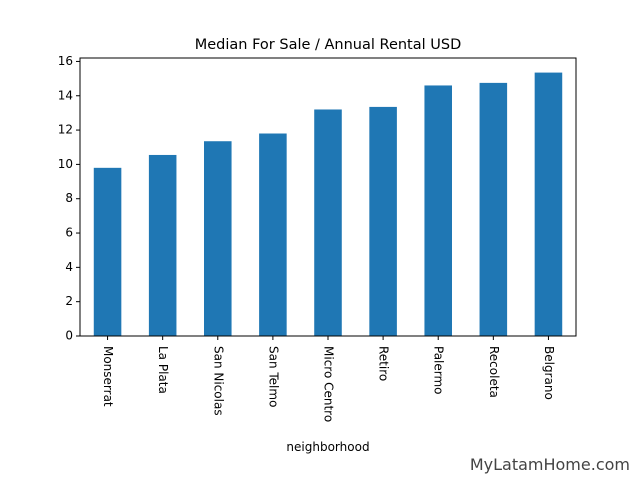 The height and width of the screenshot is (480, 640). What do you see at coordinates (328, 223) in the screenshot?
I see `bar-micro-centro` at bounding box center [328, 223].